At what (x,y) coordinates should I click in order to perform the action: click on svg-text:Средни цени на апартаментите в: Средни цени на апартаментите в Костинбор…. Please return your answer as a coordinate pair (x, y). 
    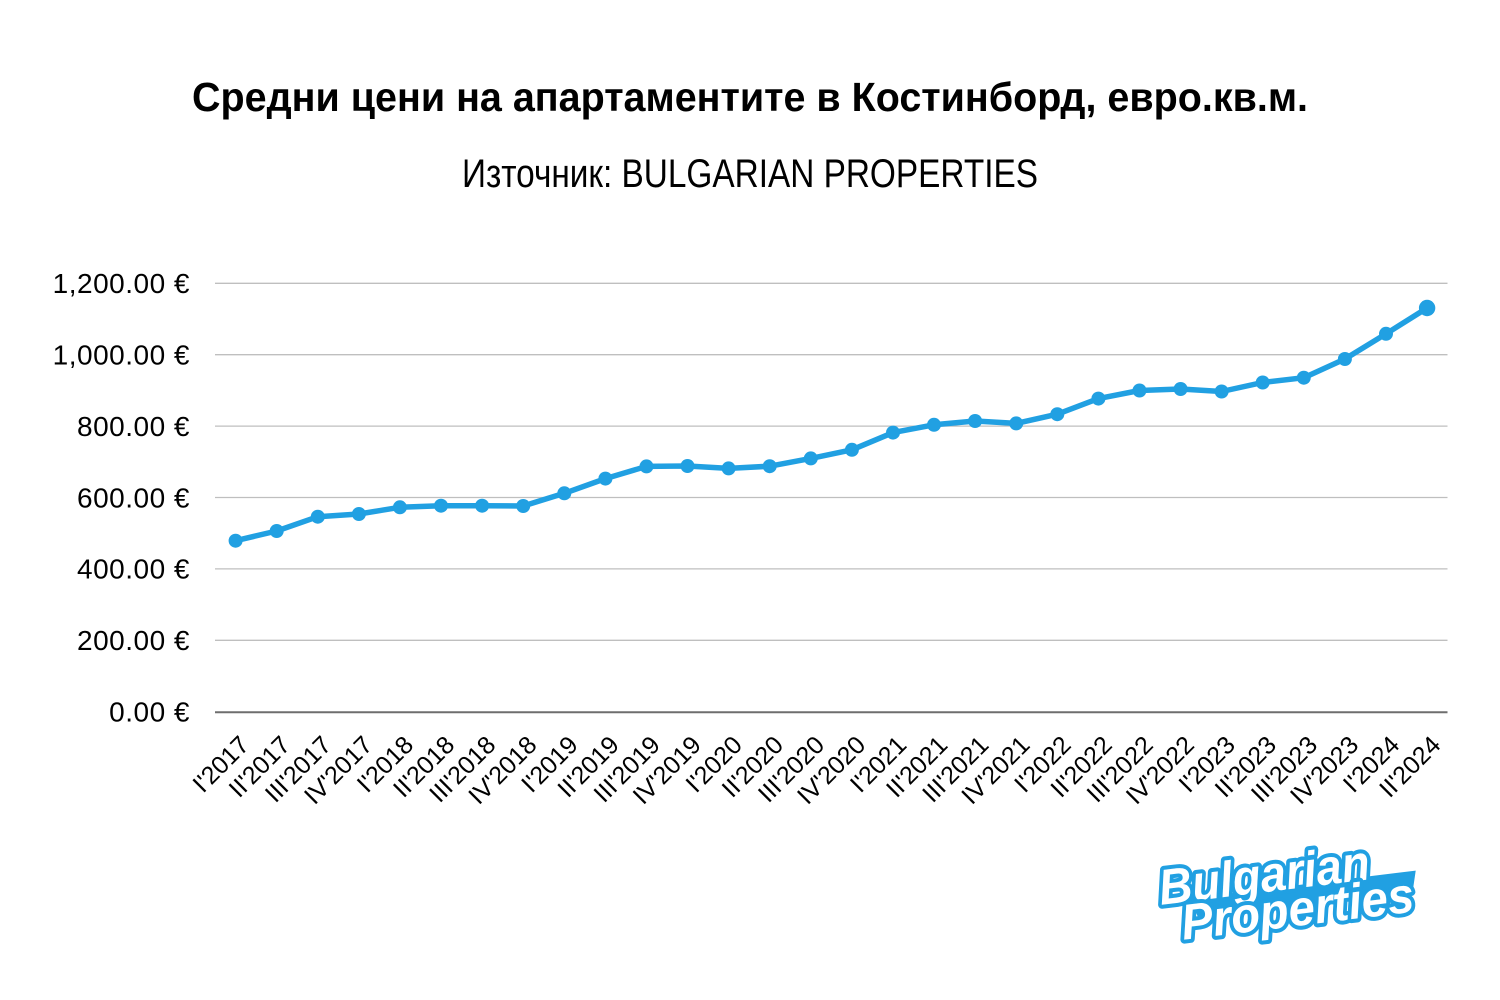
    Looking at the image, I should click on (750, 97).